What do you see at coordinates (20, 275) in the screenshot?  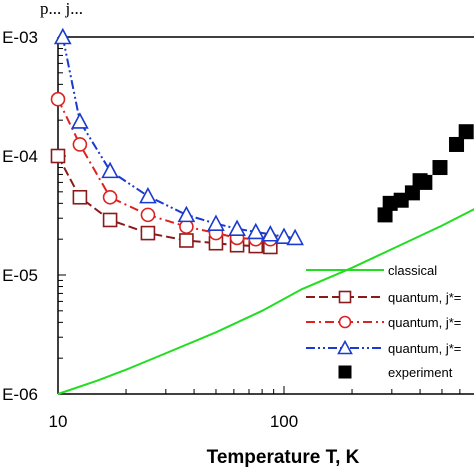 I see `y-tick-label: E-05` at bounding box center [20, 275].